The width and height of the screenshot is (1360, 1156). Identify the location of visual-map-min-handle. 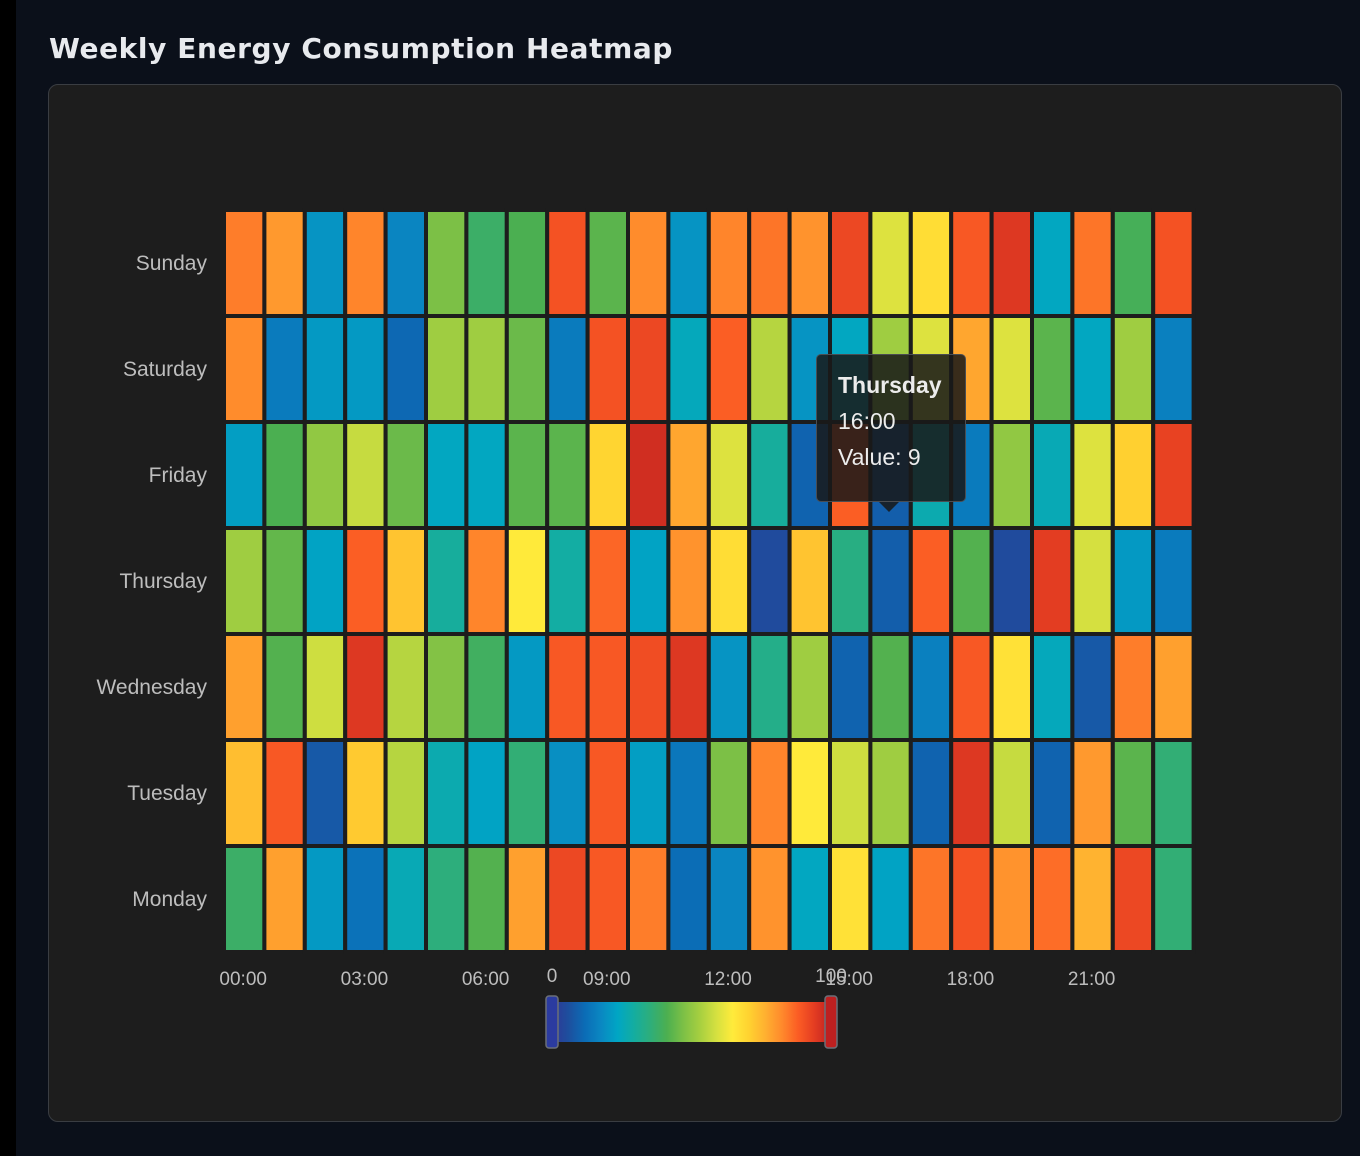
(552, 1022).